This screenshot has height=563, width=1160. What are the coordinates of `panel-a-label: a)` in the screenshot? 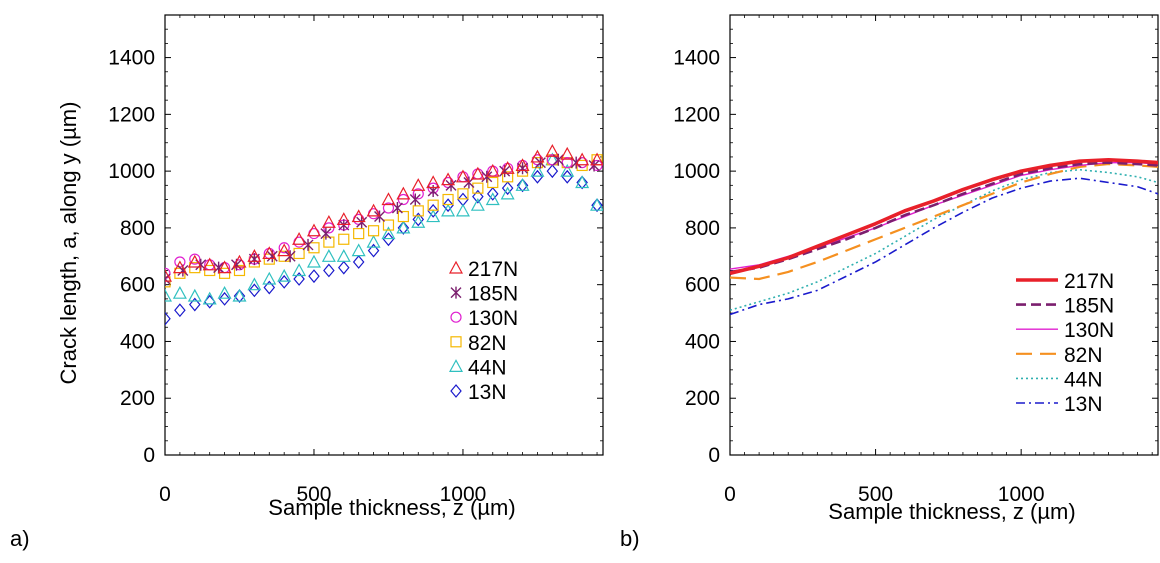 It's located at (20, 538).